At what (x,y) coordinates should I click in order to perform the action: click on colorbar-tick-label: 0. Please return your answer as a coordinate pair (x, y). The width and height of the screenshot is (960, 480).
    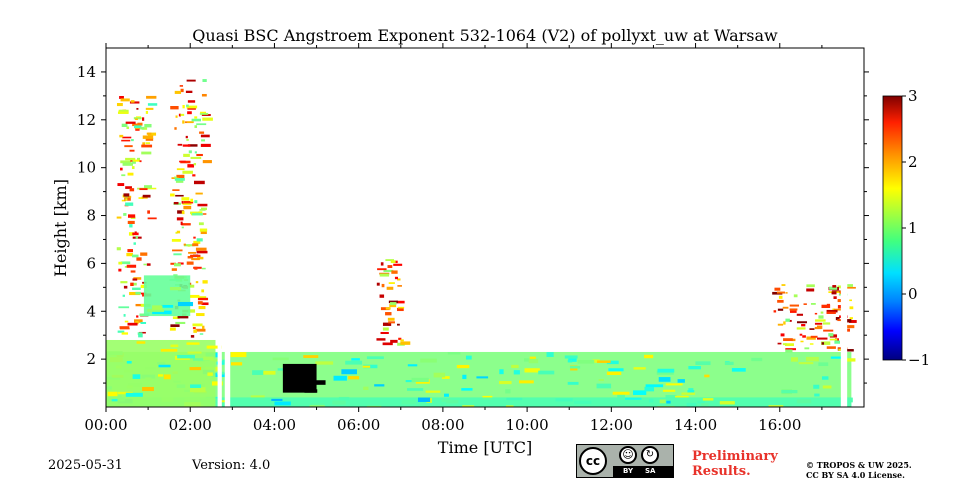
    Looking at the image, I should click on (913, 294).